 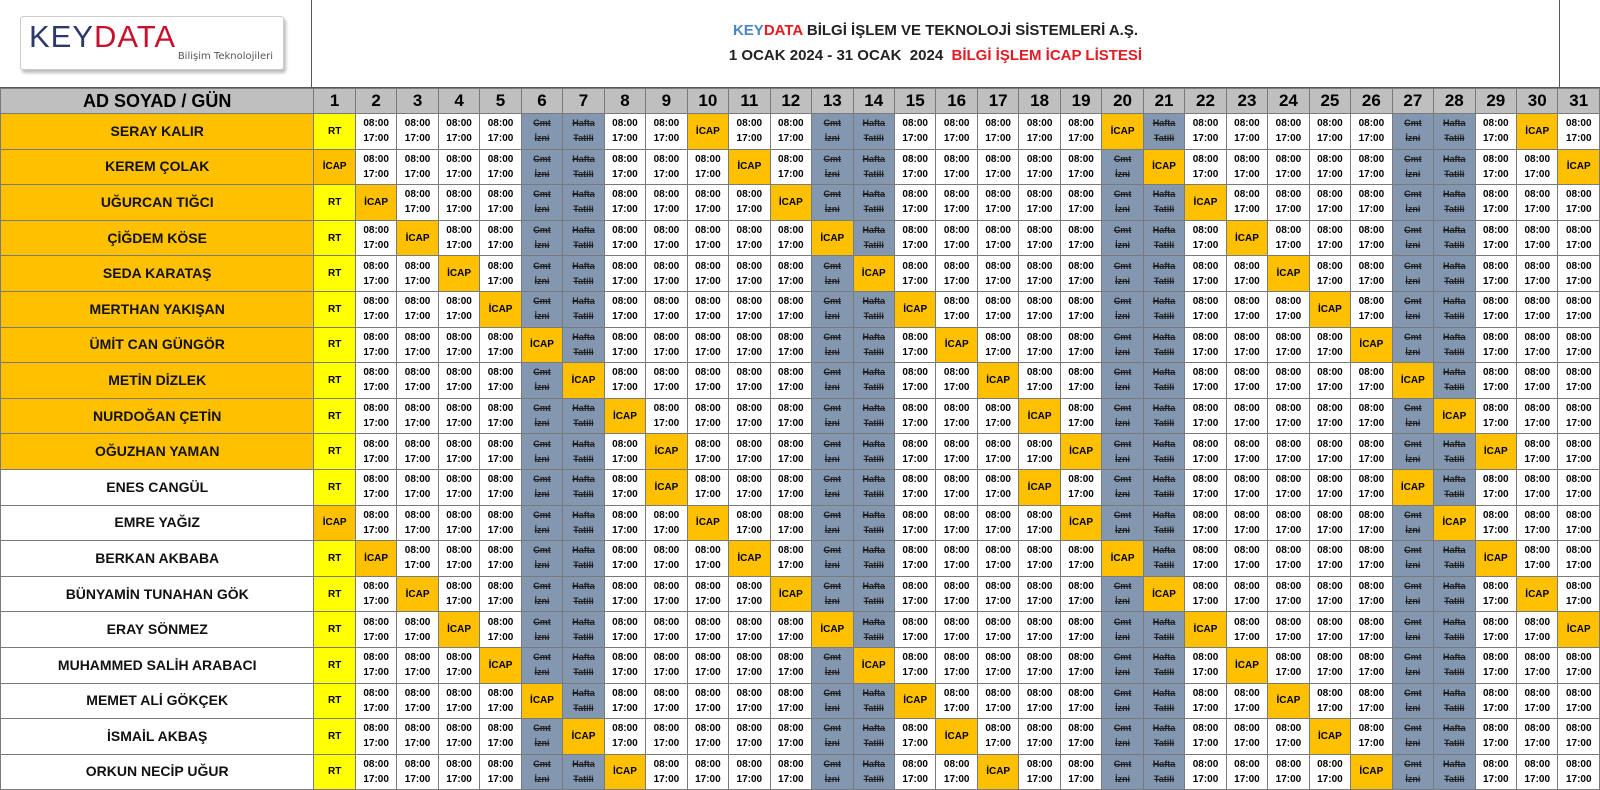 What do you see at coordinates (157, 487) in the screenshot?
I see `employee-name: ENES CANGÜL` at bounding box center [157, 487].